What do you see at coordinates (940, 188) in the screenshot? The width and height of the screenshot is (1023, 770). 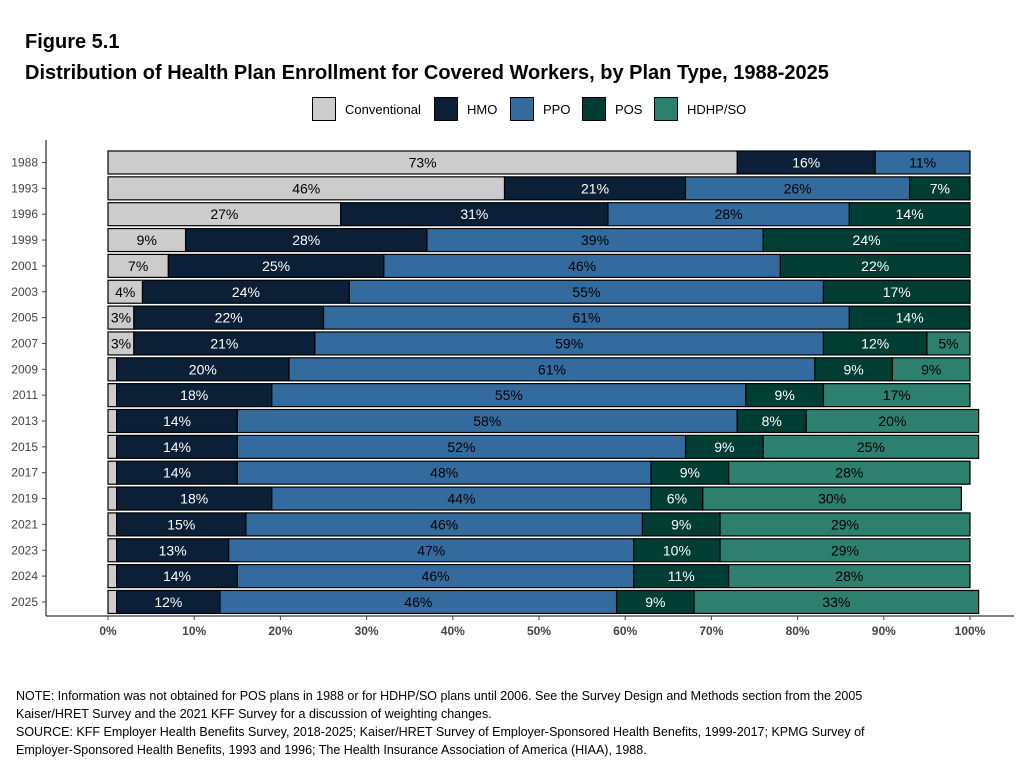 I see `data-label-pos-1993: 7%` at bounding box center [940, 188].